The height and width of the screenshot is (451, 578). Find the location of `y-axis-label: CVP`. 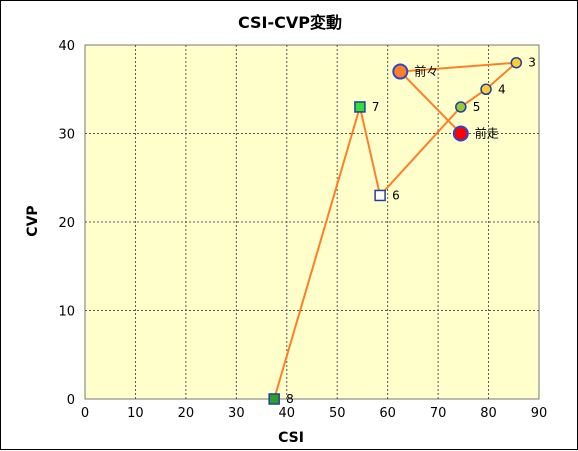

y-axis-label: CVP is located at coordinates (33, 220).